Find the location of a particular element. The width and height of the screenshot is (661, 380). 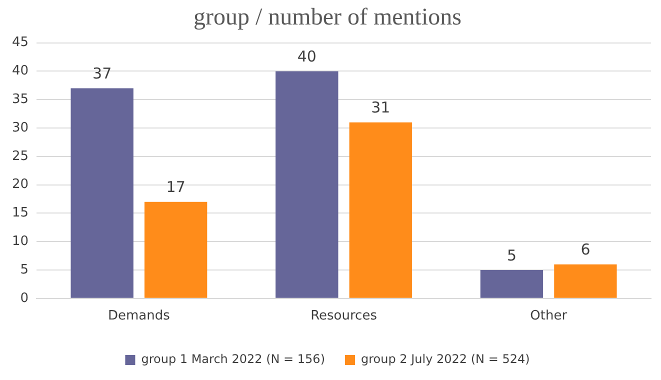

y-tick-label: 10 is located at coordinates (20, 241).